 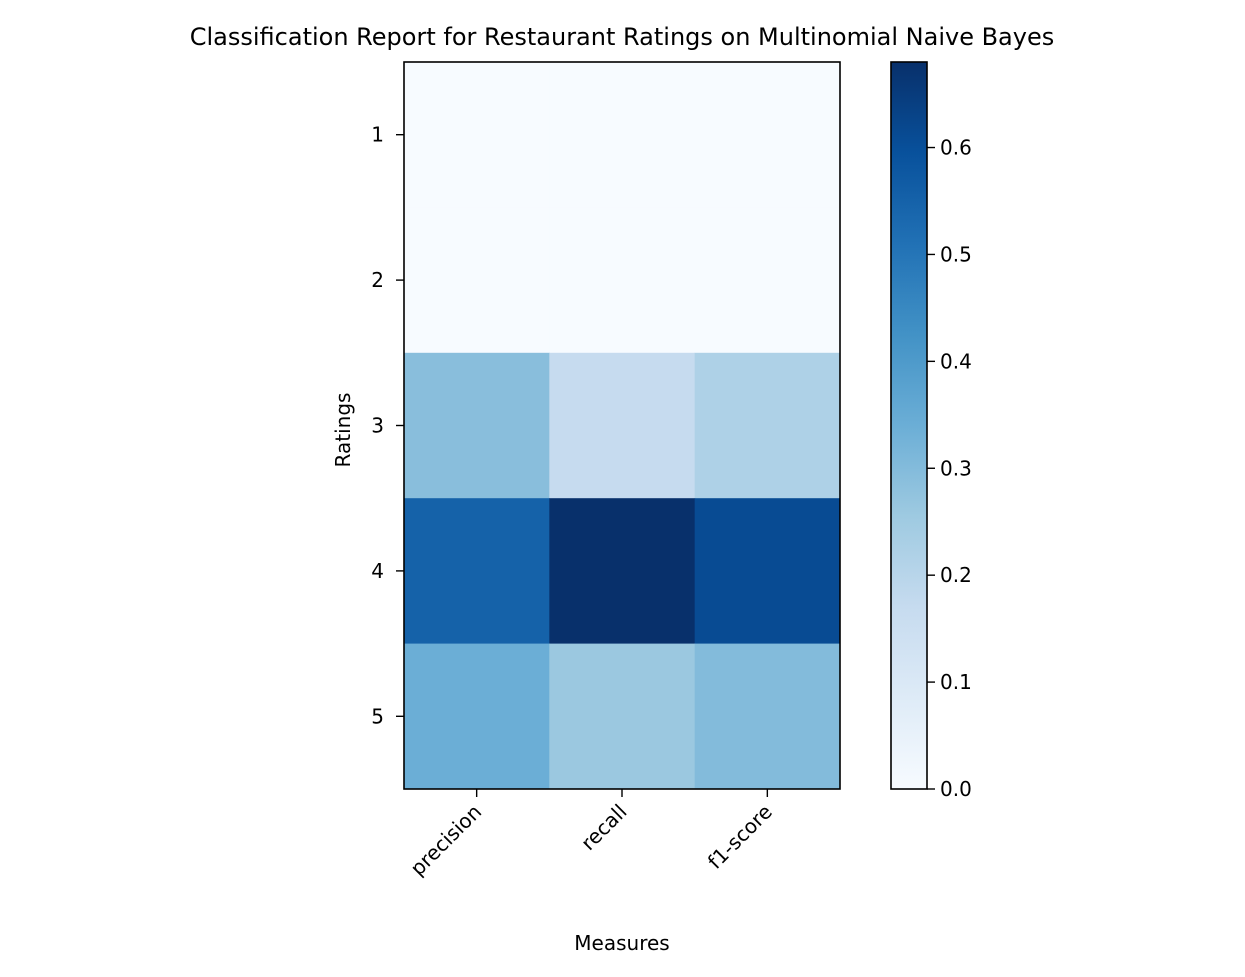 I want to click on y-tick-label: 4, so click(x=377, y=571).